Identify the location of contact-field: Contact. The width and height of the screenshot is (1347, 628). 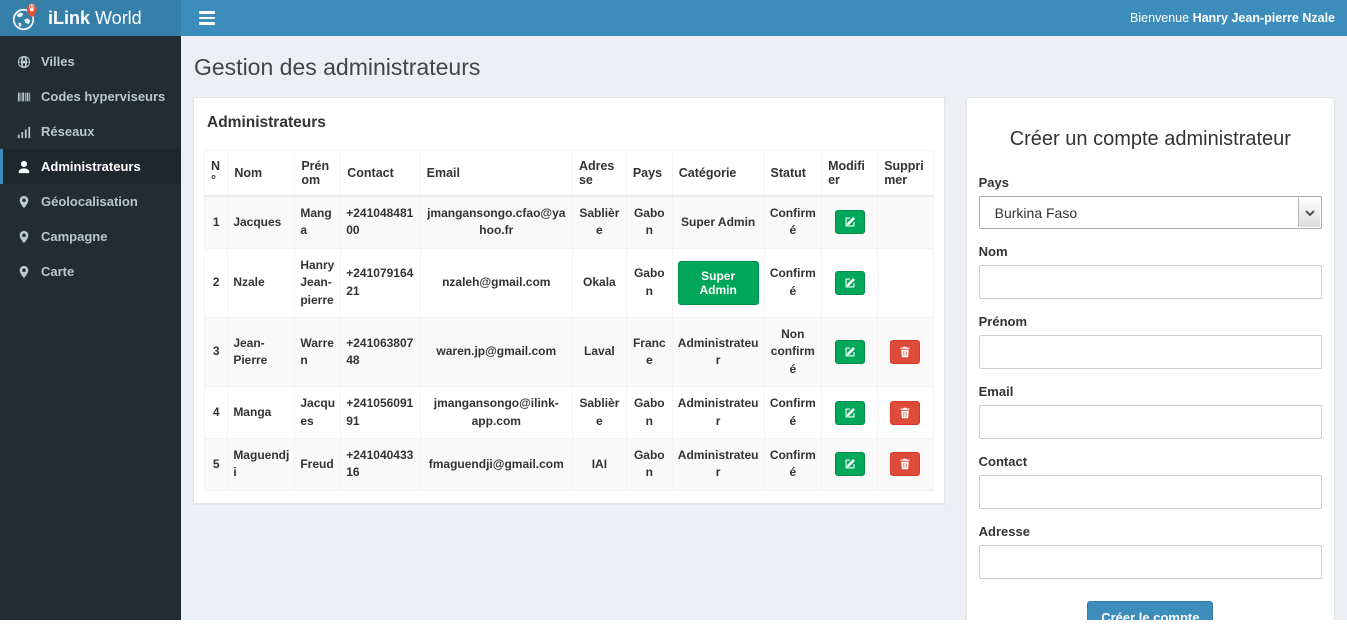
(1150, 481).